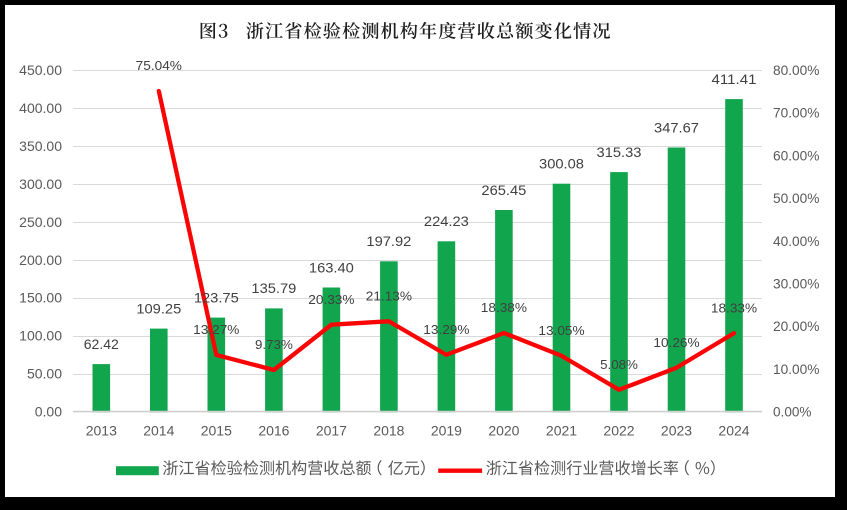  I want to click on svg-text: 224.23, so click(446, 221).